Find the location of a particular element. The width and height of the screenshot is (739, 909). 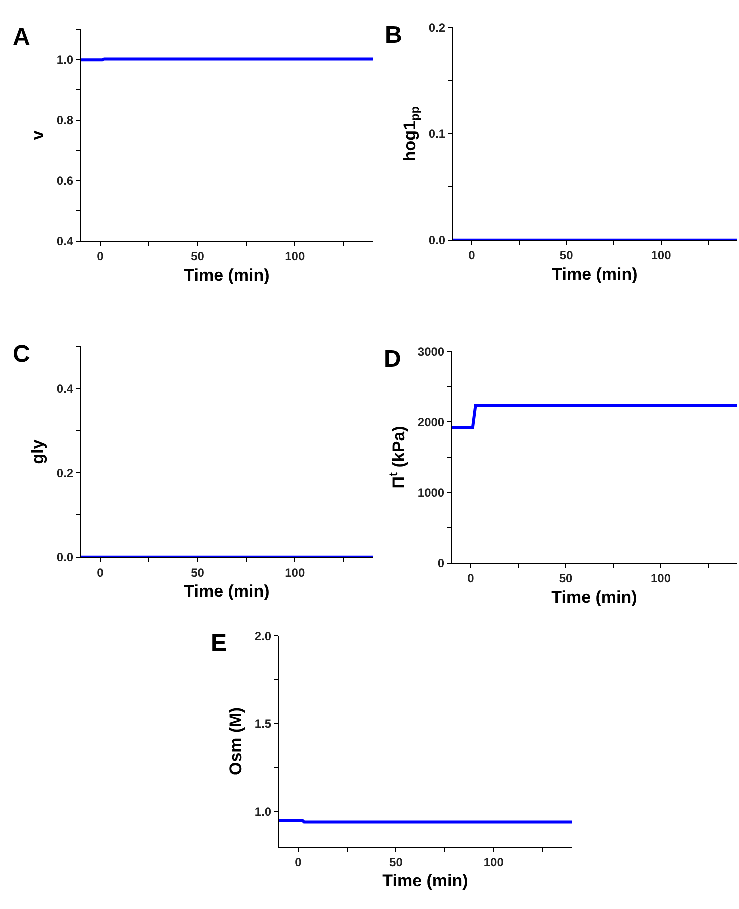

y-axis-title: Osm (M) is located at coordinates (236, 742).